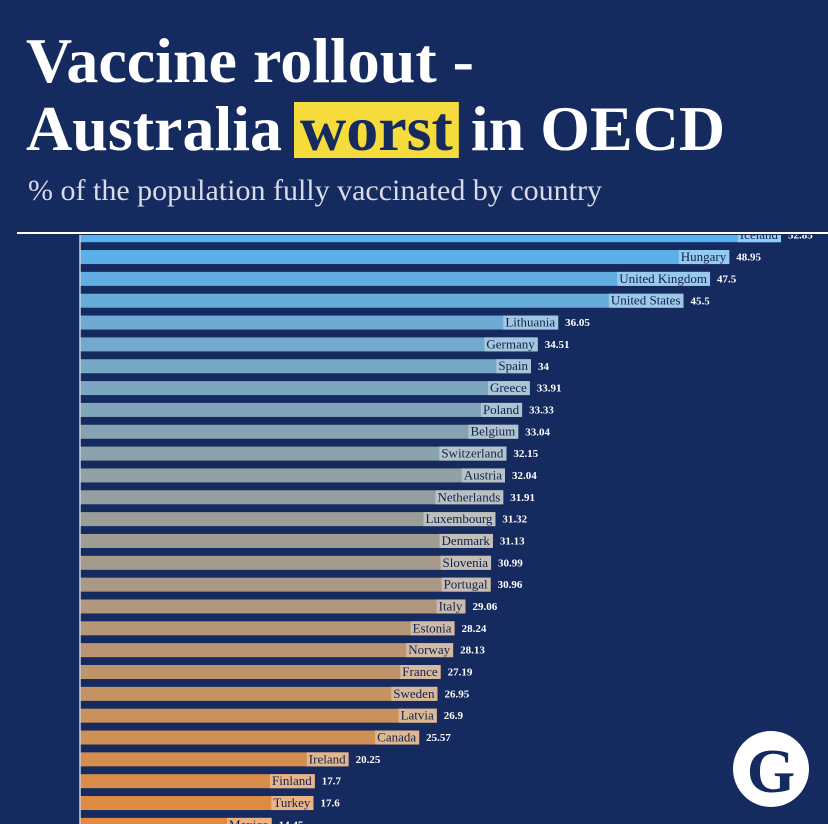 The image size is (828, 824). What do you see at coordinates (414, 693) in the screenshot?
I see `category-label: Sweden` at bounding box center [414, 693].